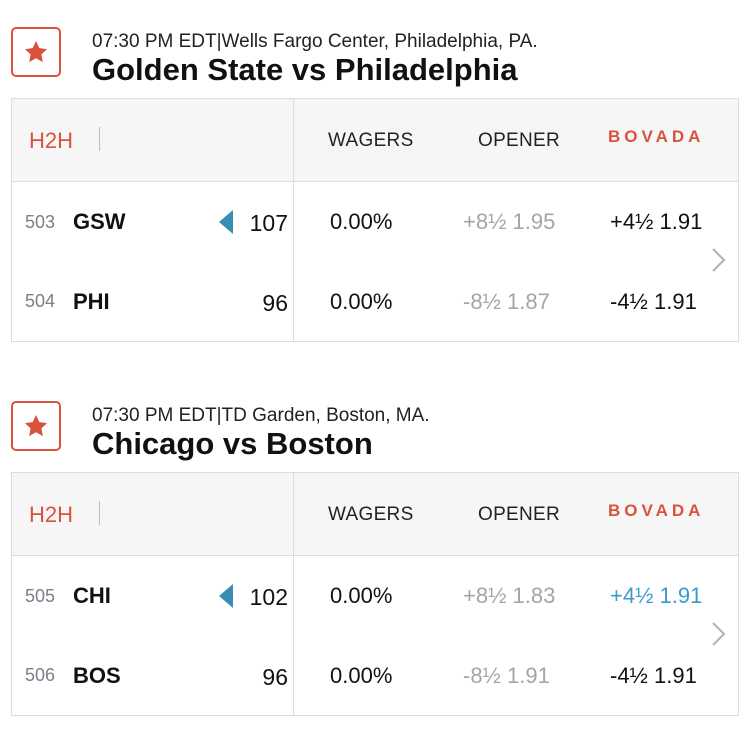 The height and width of the screenshot is (737, 750). What do you see at coordinates (268, 223) in the screenshot?
I see `team-score: 107` at bounding box center [268, 223].